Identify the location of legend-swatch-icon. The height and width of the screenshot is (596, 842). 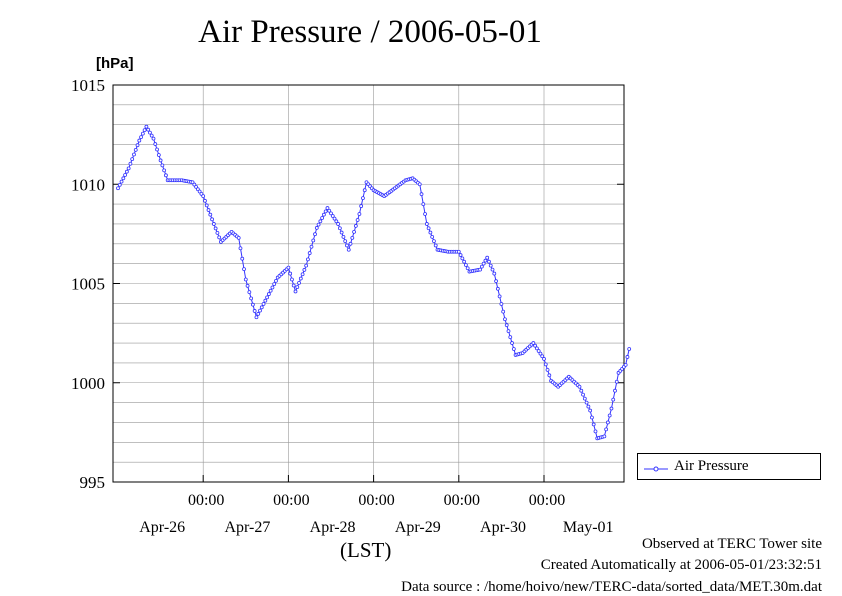
(656, 469).